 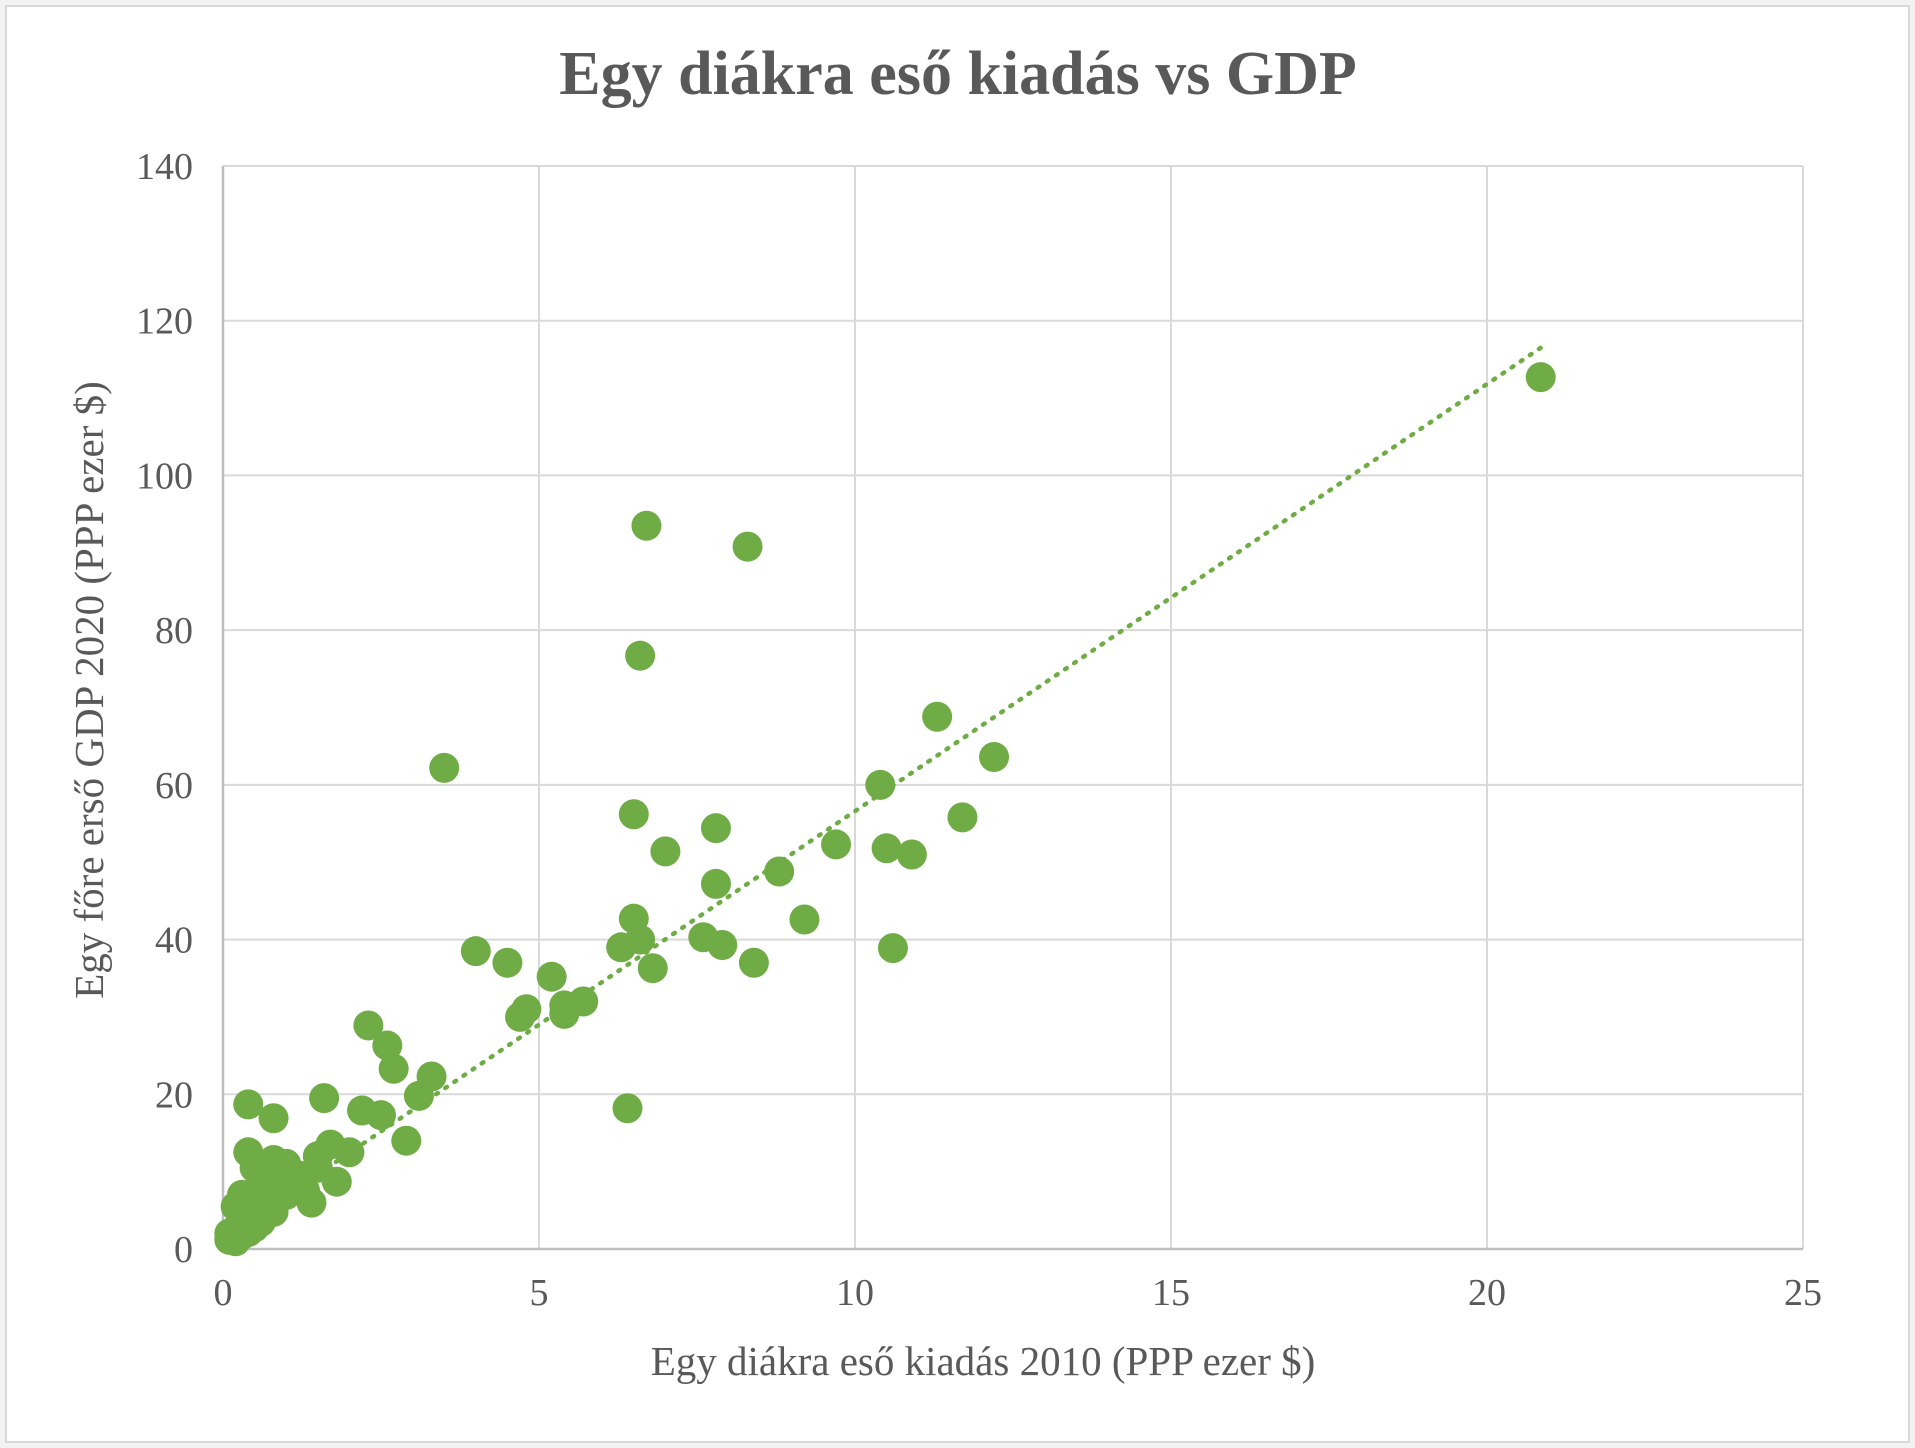 I want to click on y-tick-label: 60, so click(x=174, y=786).